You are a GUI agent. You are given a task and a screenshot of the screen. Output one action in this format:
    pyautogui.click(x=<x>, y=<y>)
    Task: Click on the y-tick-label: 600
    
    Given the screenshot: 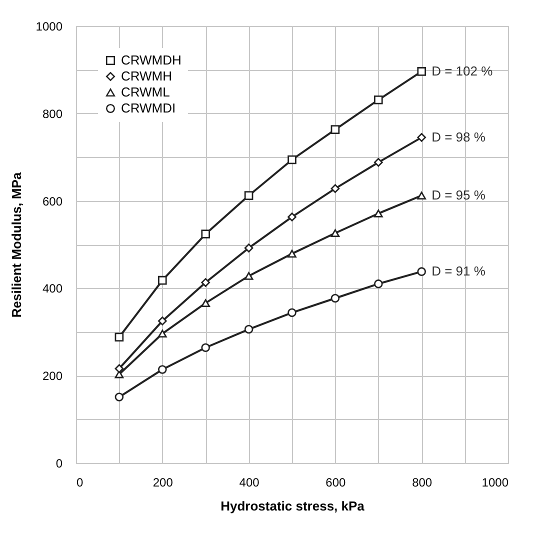 What is the action you would take?
    pyautogui.click(x=52, y=201)
    